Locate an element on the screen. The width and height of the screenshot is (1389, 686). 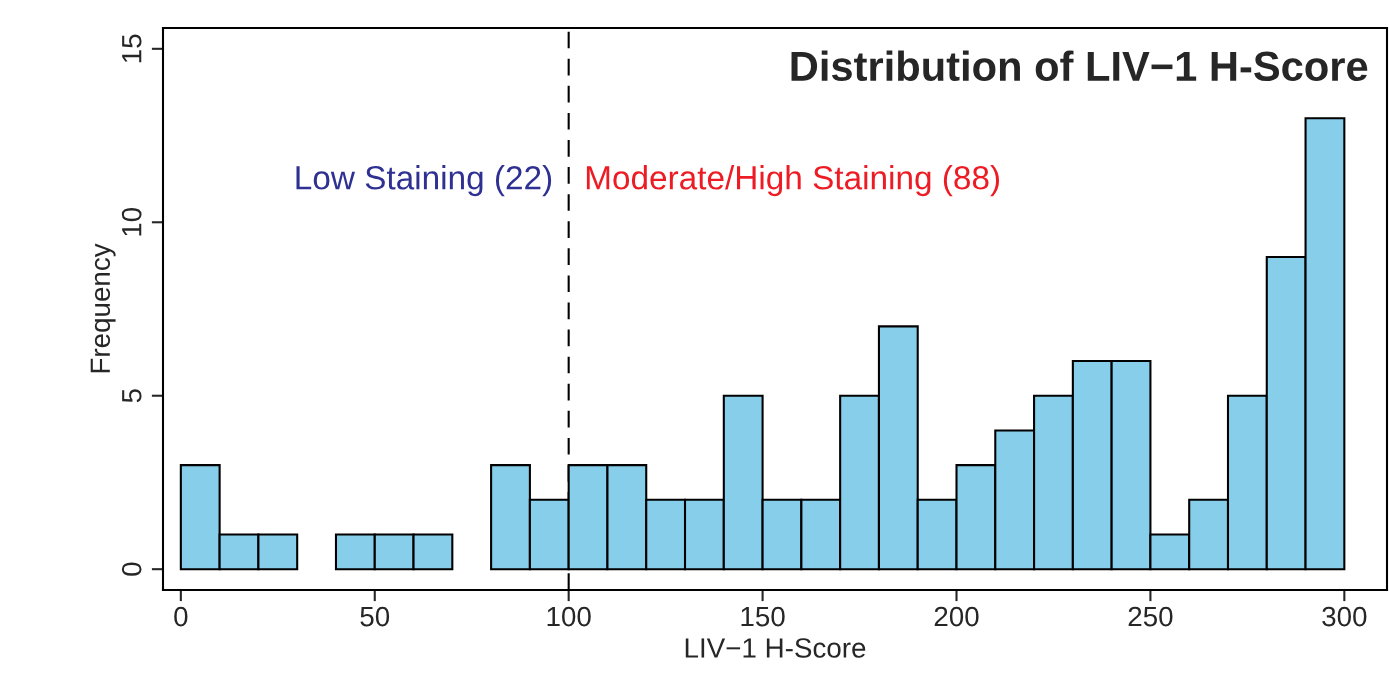
y-tick-label: 15 is located at coordinates (132, 48).